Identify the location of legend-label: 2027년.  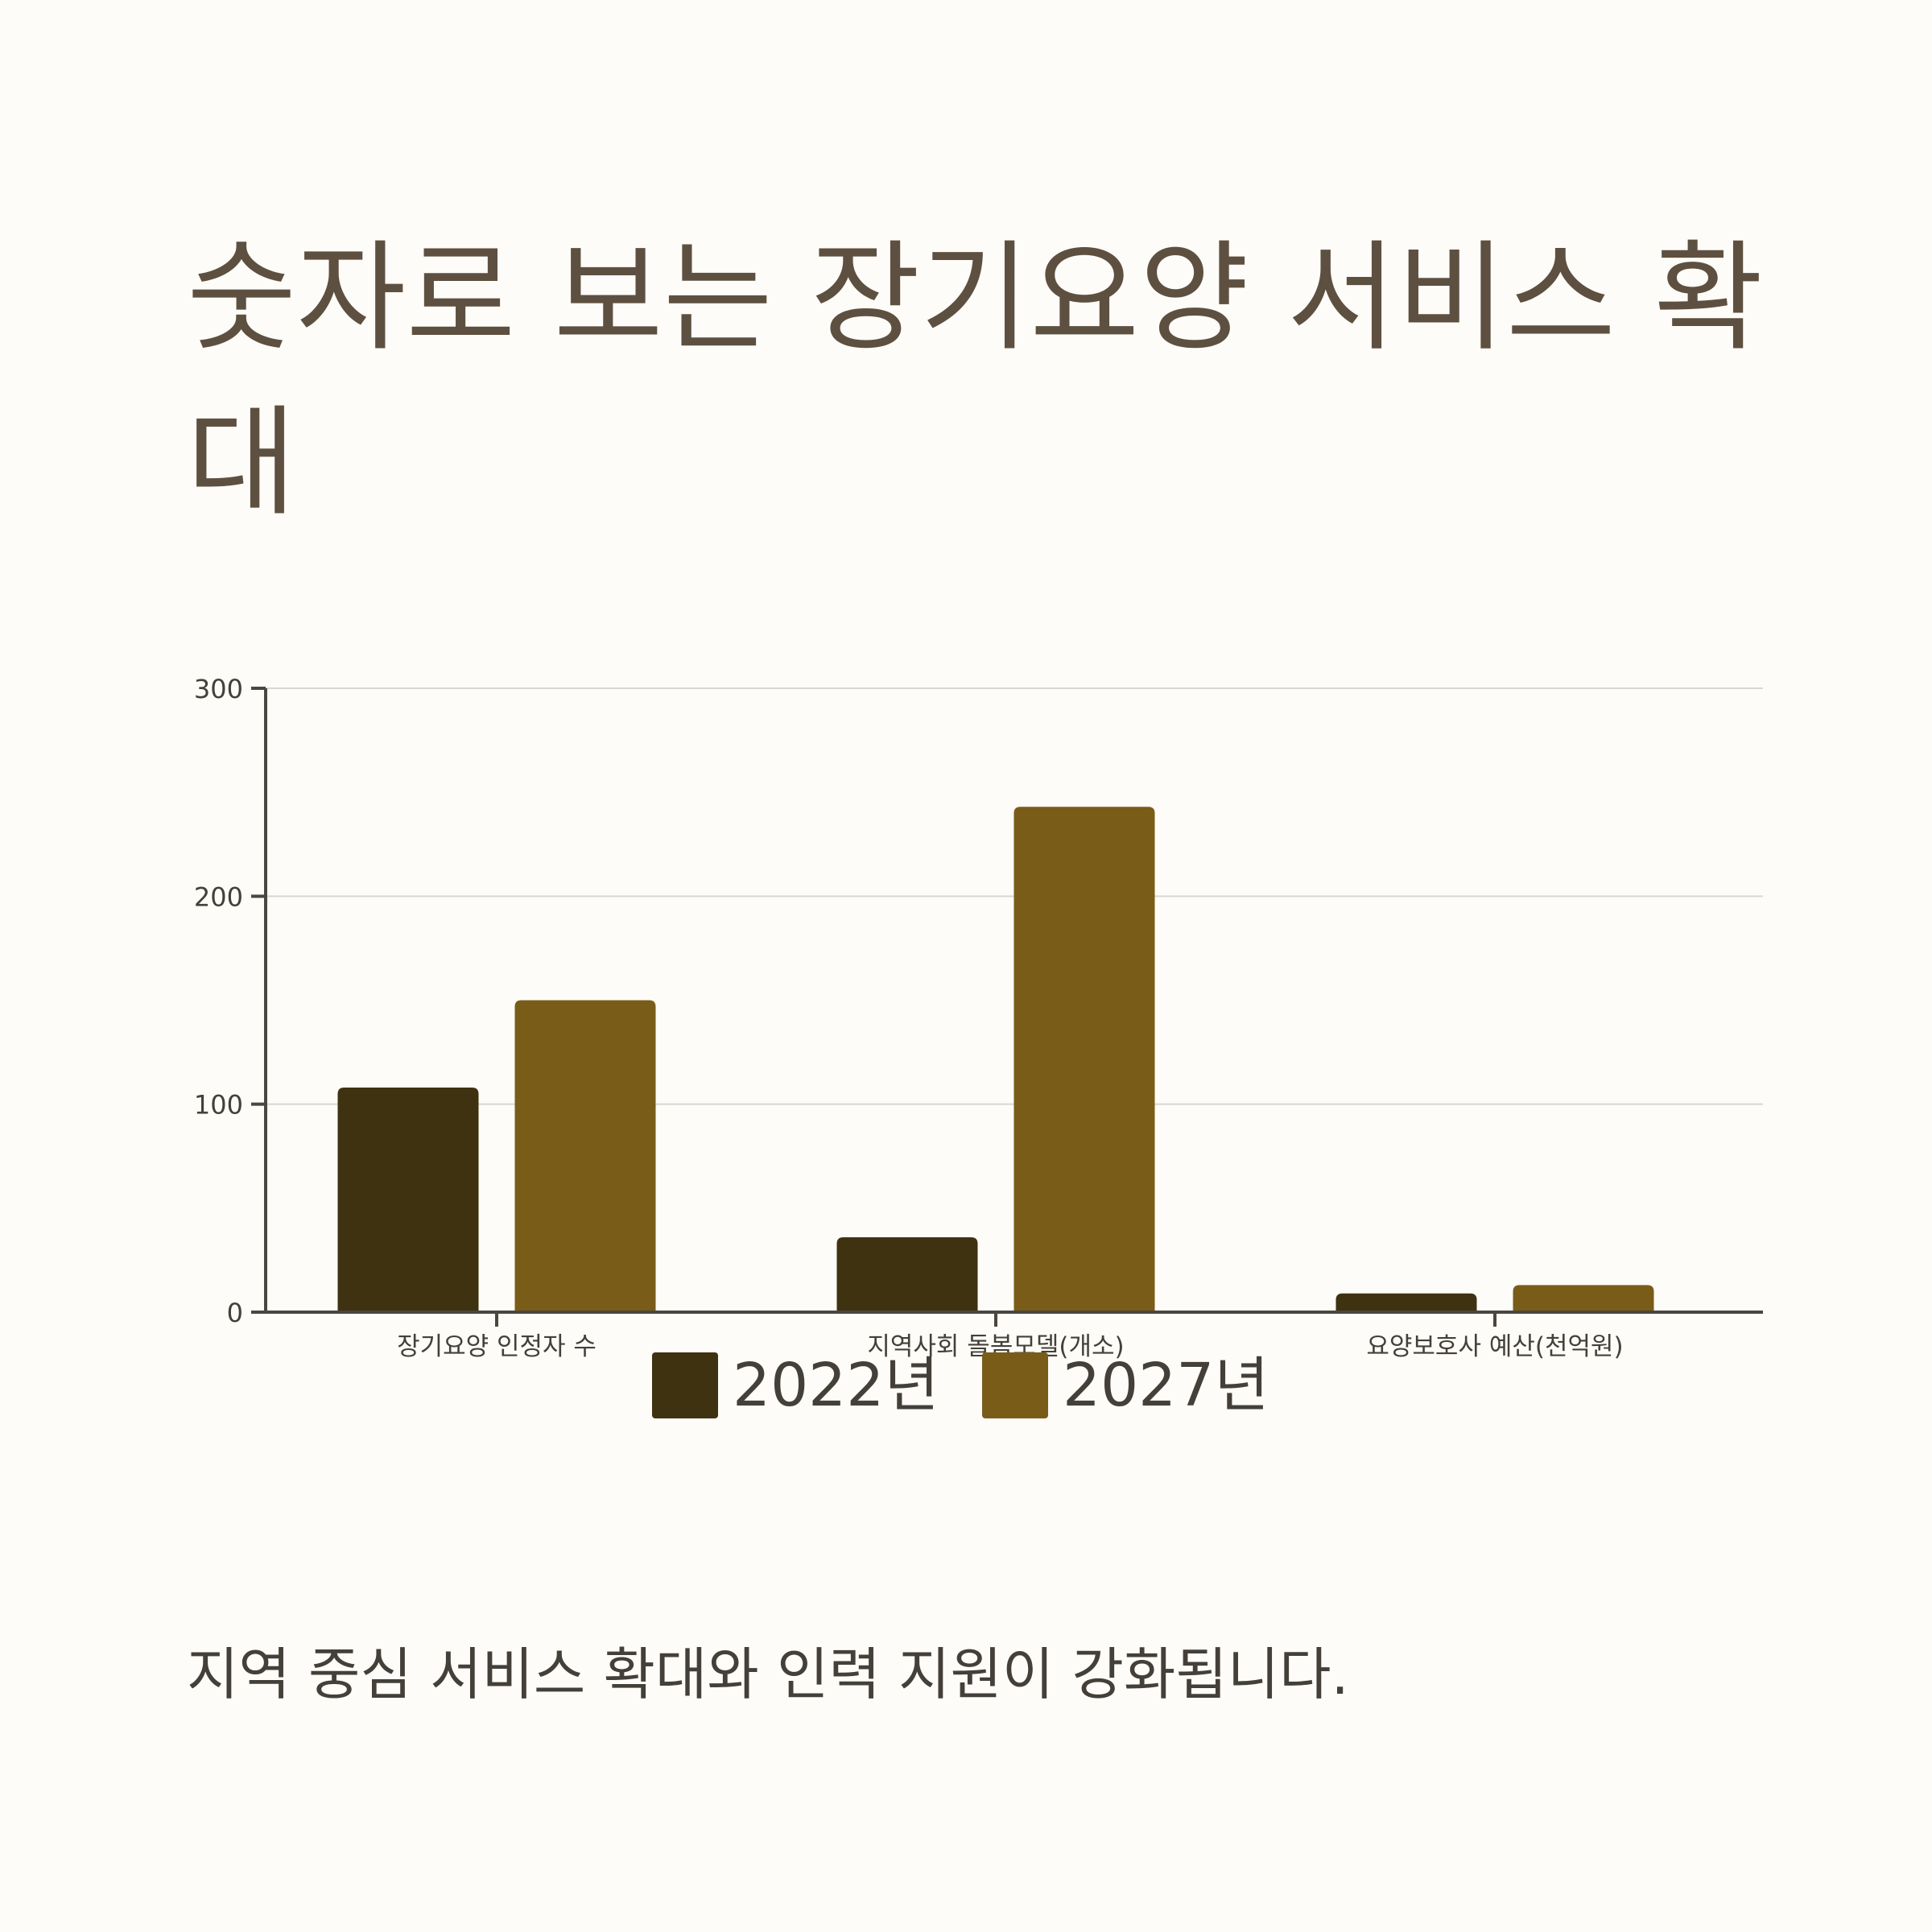
(1166, 1385).